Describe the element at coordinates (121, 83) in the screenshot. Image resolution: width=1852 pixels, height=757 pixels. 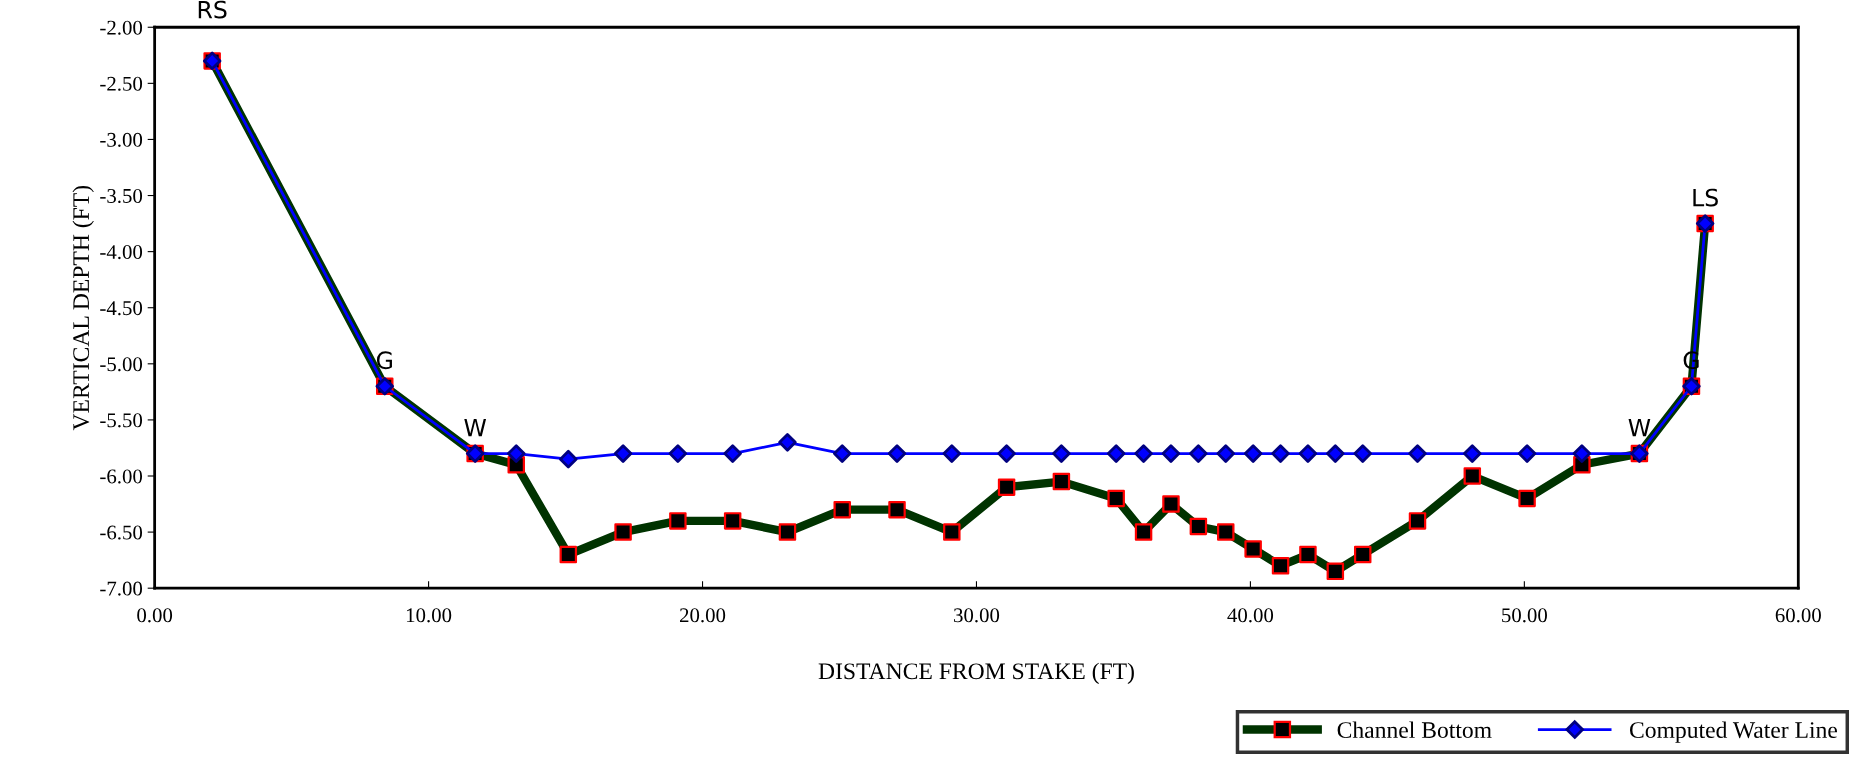
I see `y-tick-label: -2.50` at that location.